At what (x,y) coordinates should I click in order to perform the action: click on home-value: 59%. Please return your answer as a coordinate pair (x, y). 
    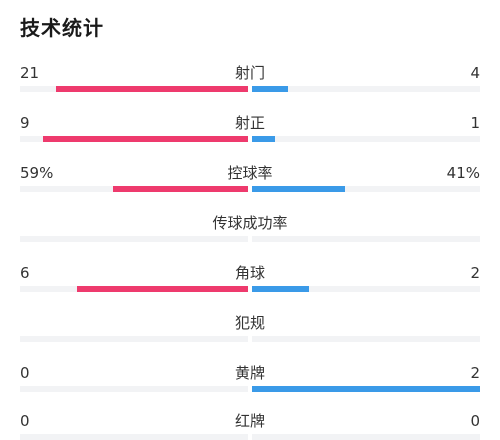
    Looking at the image, I should click on (37, 173).